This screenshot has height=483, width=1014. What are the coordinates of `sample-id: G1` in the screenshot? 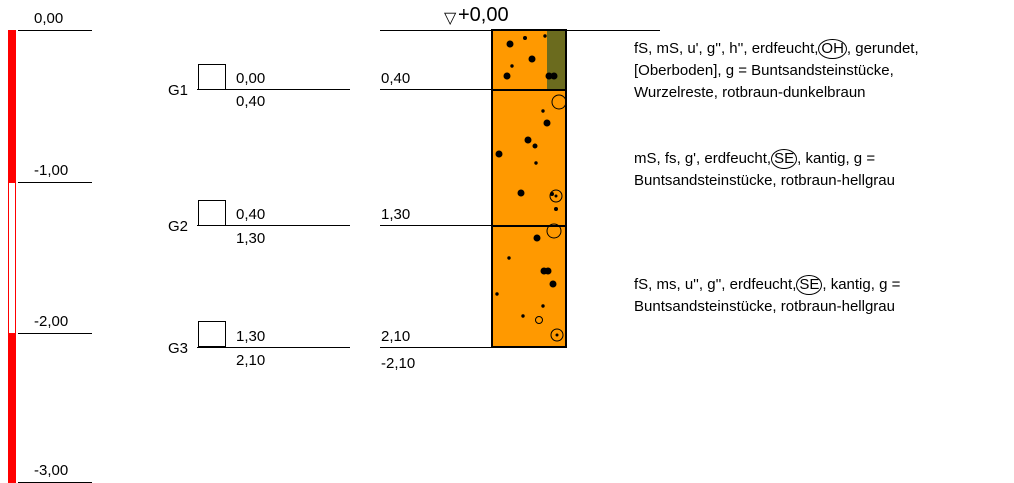 It's located at (178, 90).